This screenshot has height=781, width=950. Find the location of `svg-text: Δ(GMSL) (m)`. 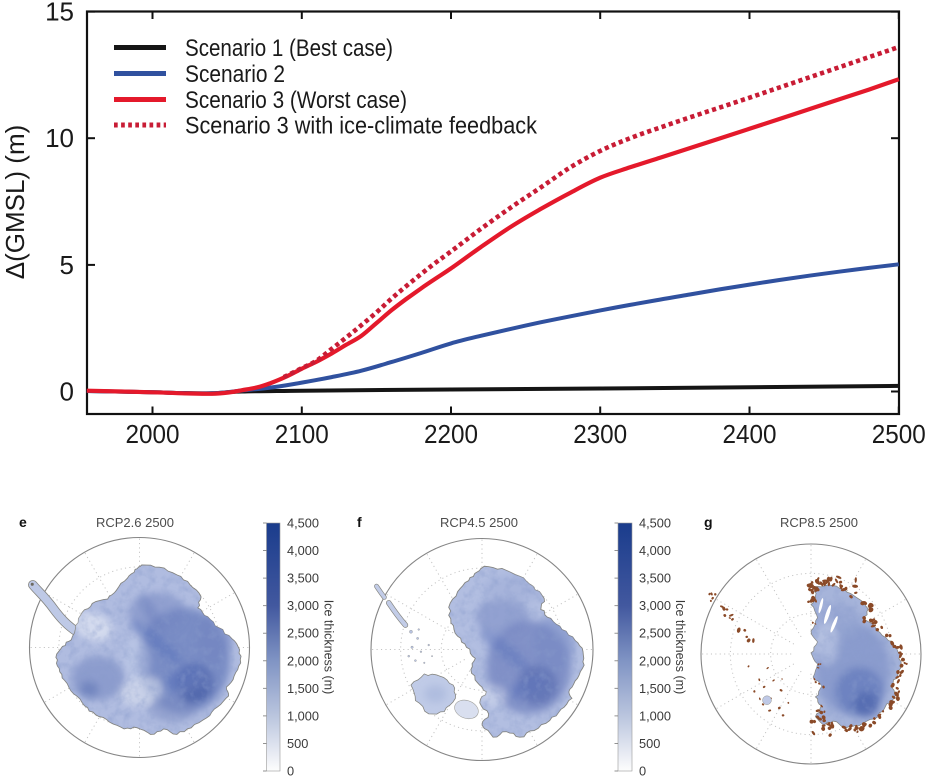

svg-text: Δ(GMSL) (m) is located at coordinates (15, 202).